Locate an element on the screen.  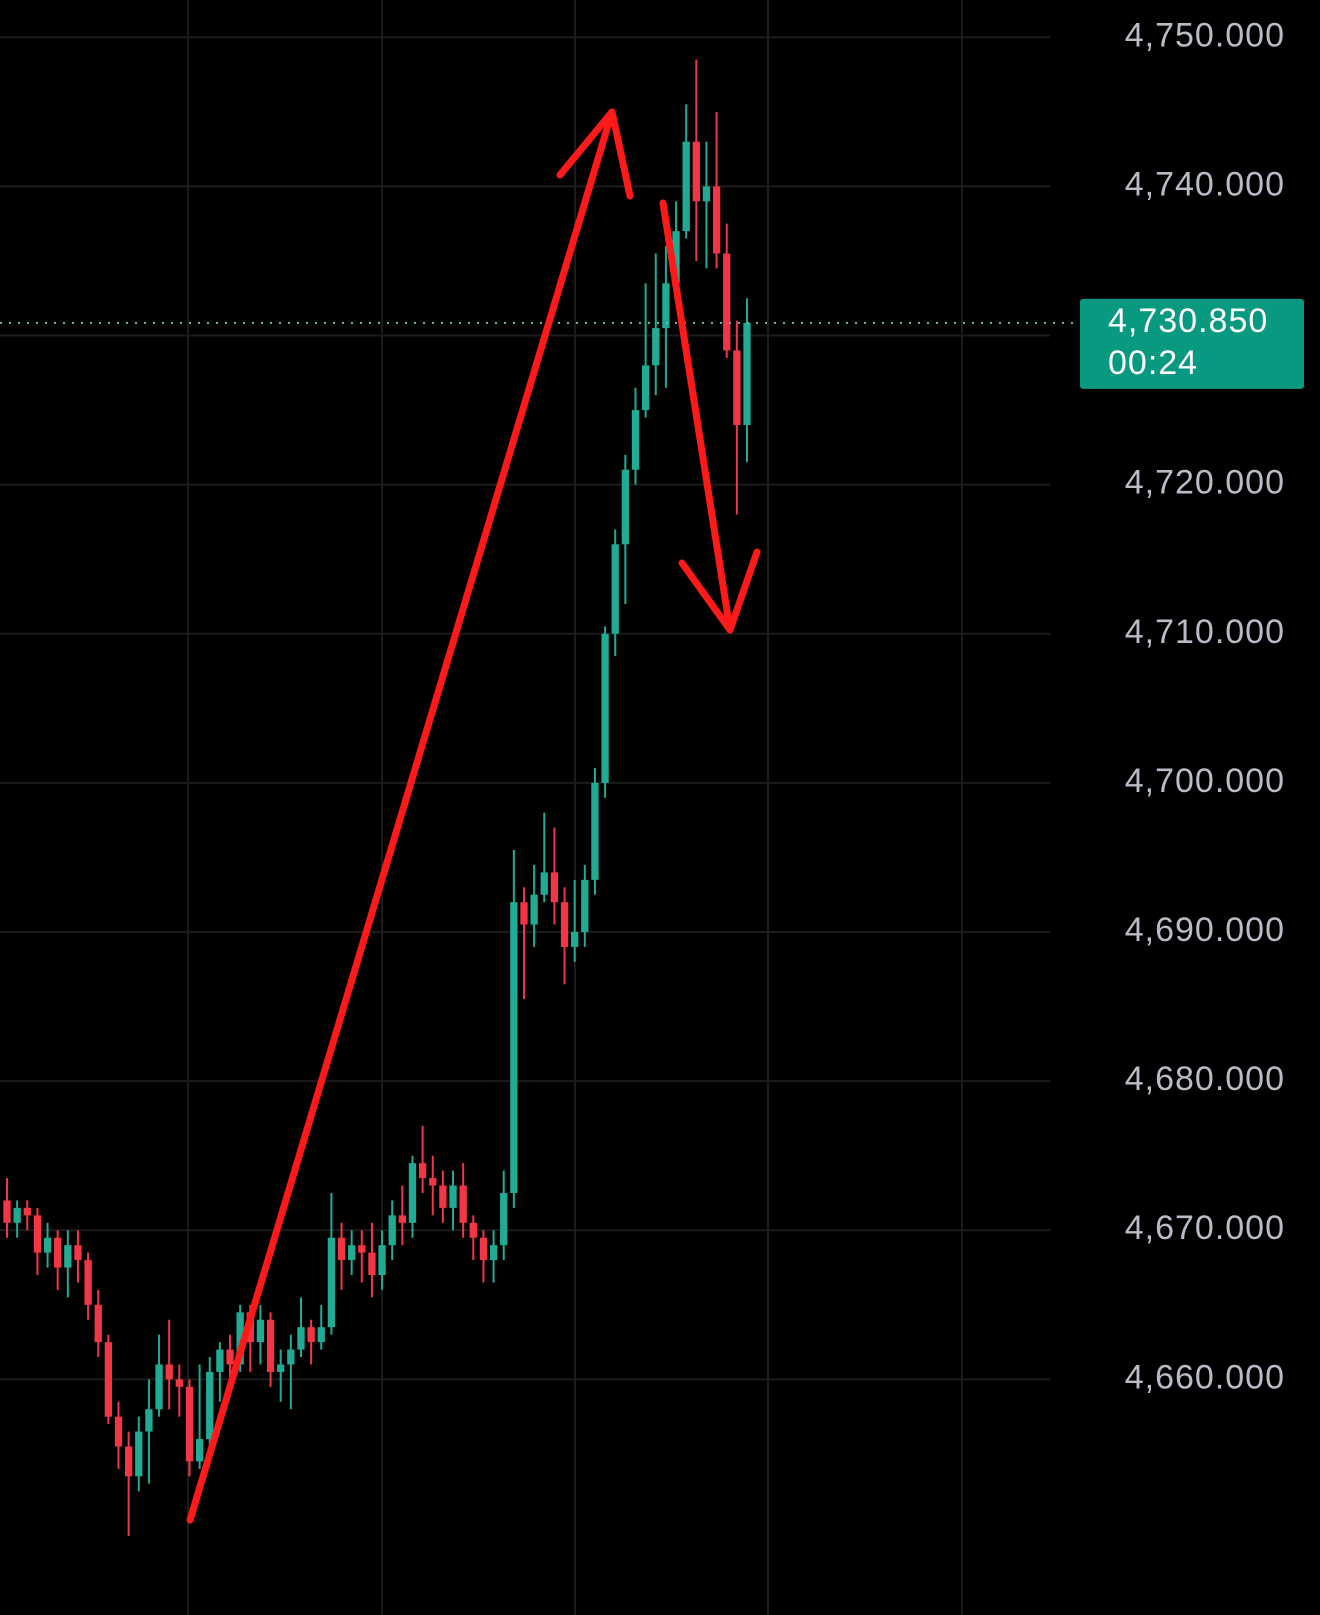
arrow-down-shaft is located at coordinates (696, 416).